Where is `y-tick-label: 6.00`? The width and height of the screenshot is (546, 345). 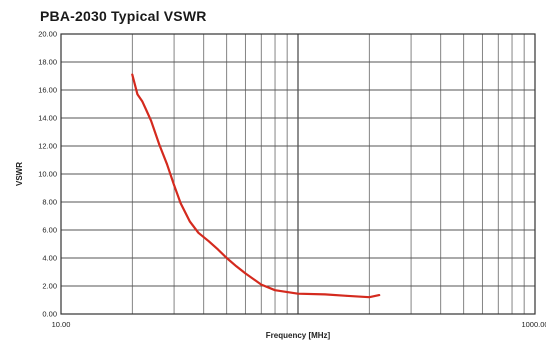 y-tick-label: 6.00 is located at coordinates (49, 230).